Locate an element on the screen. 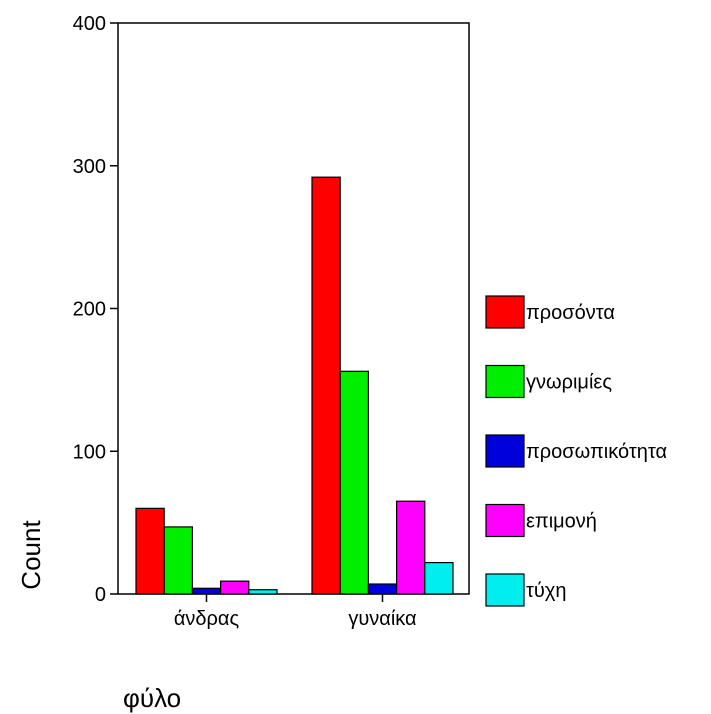  y-tick-label: 0 is located at coordinates (100, 595).